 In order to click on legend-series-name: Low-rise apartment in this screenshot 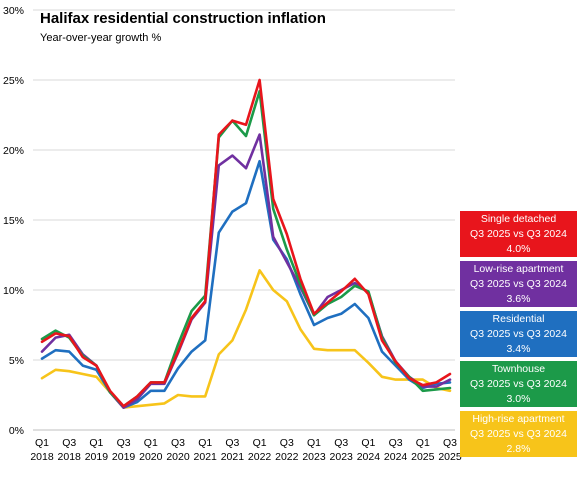, I will do `click(518, 269)`.